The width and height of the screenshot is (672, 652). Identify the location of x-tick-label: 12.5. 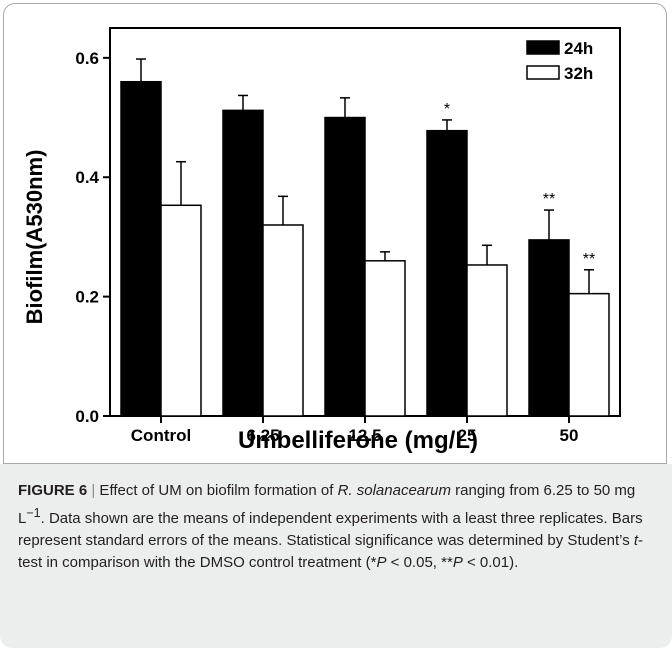
(364, 435).